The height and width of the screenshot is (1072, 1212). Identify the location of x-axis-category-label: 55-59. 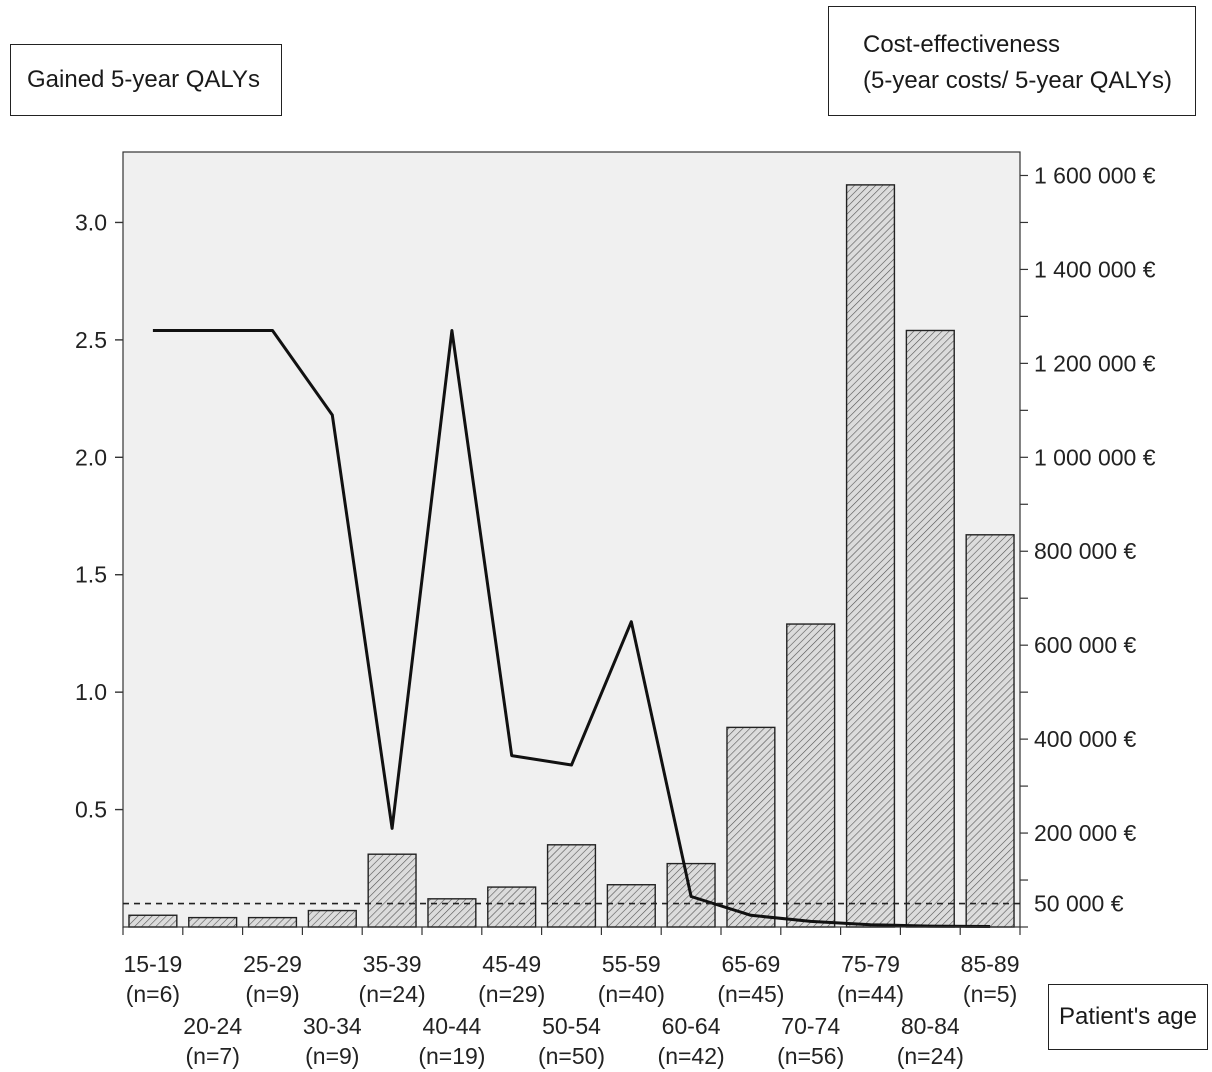
(631, 964).